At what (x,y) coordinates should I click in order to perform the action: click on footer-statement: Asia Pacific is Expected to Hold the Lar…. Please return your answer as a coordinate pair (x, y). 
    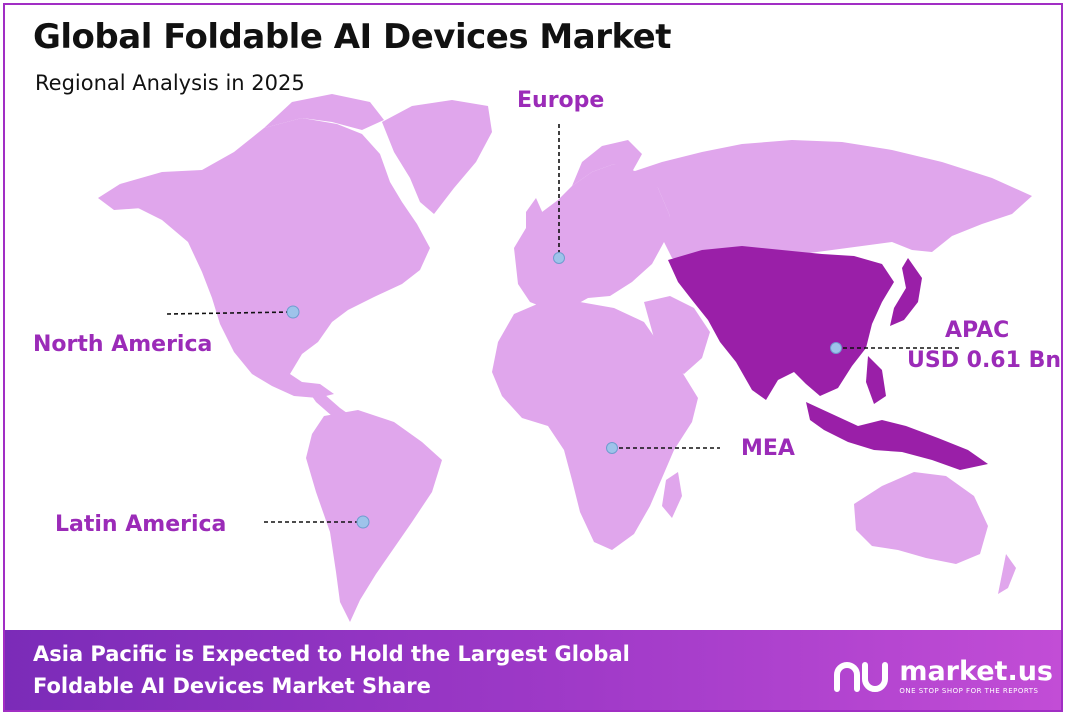
    Looking at the image, I should click on (393, 670).